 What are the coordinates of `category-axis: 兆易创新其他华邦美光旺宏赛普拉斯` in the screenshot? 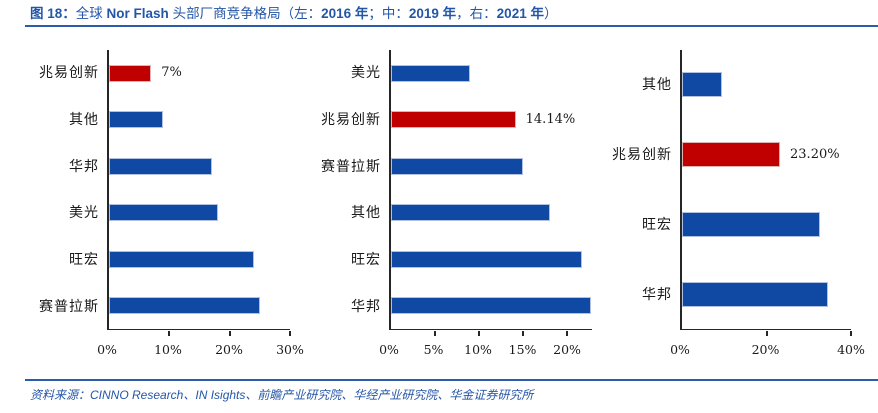 It's located at (59, 190).